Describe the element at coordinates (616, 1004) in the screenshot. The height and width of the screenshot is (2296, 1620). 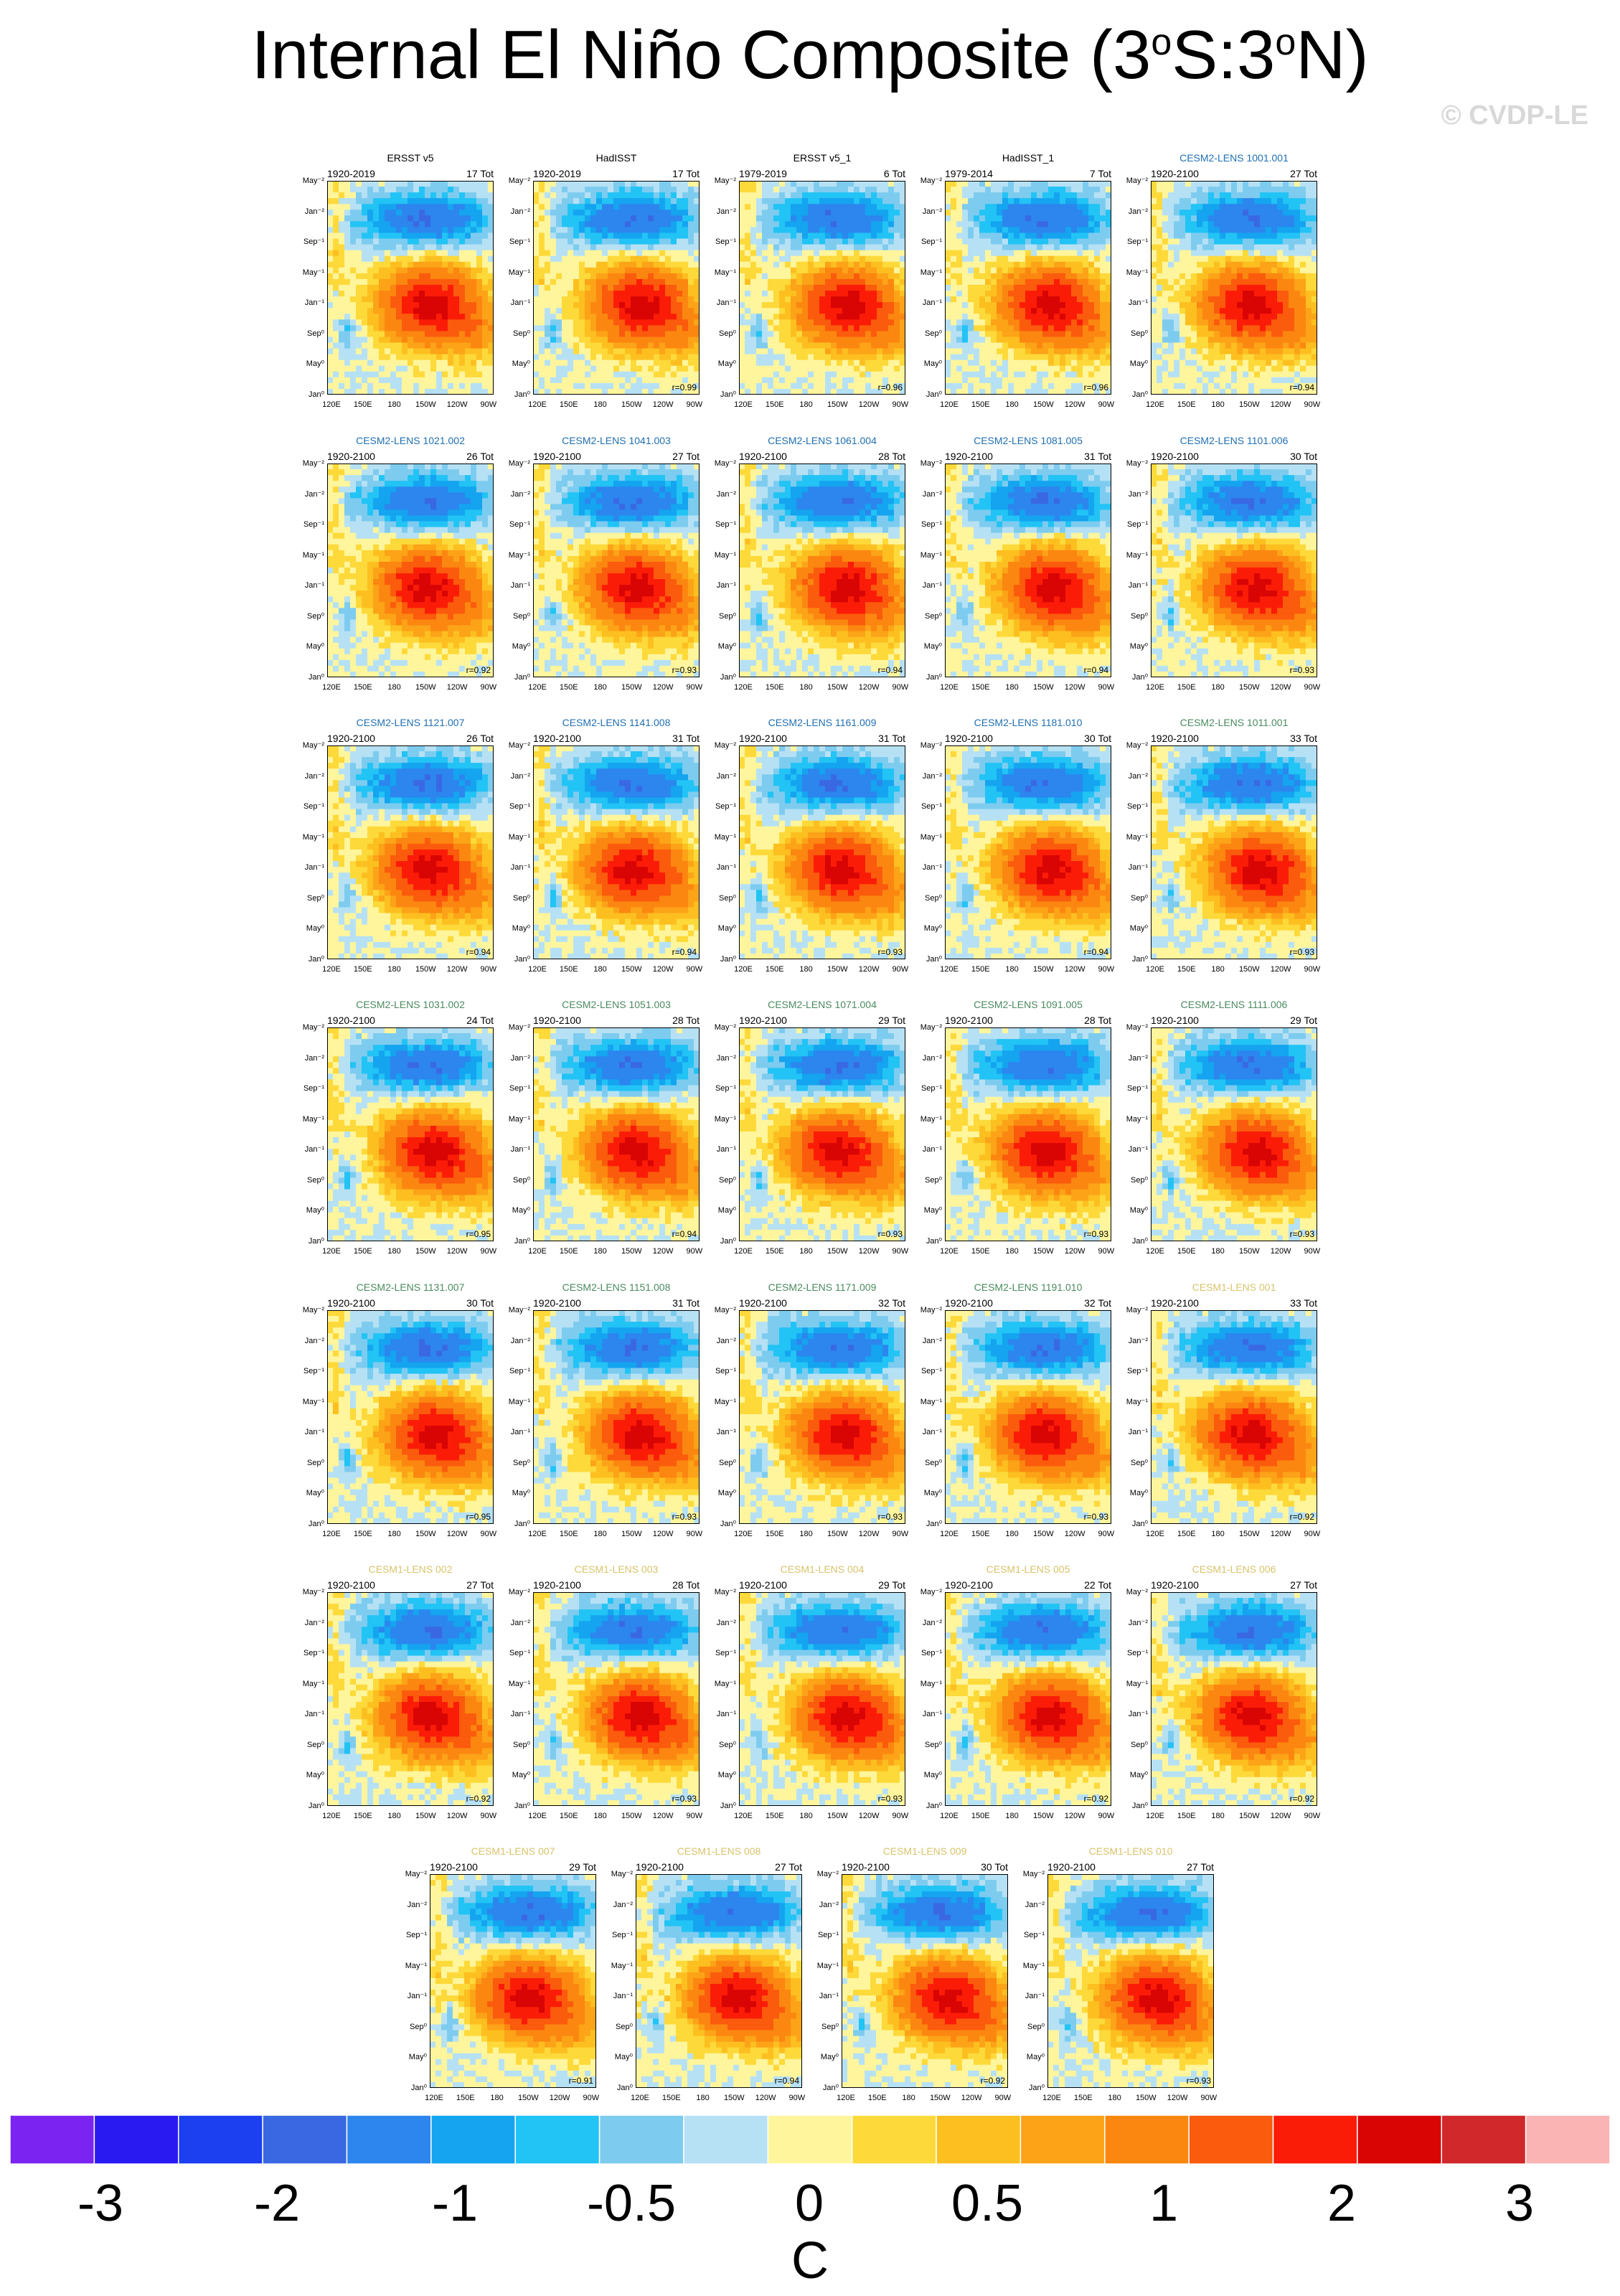
I see `panel-title: CESM2-LENS 1051.003` at that location.